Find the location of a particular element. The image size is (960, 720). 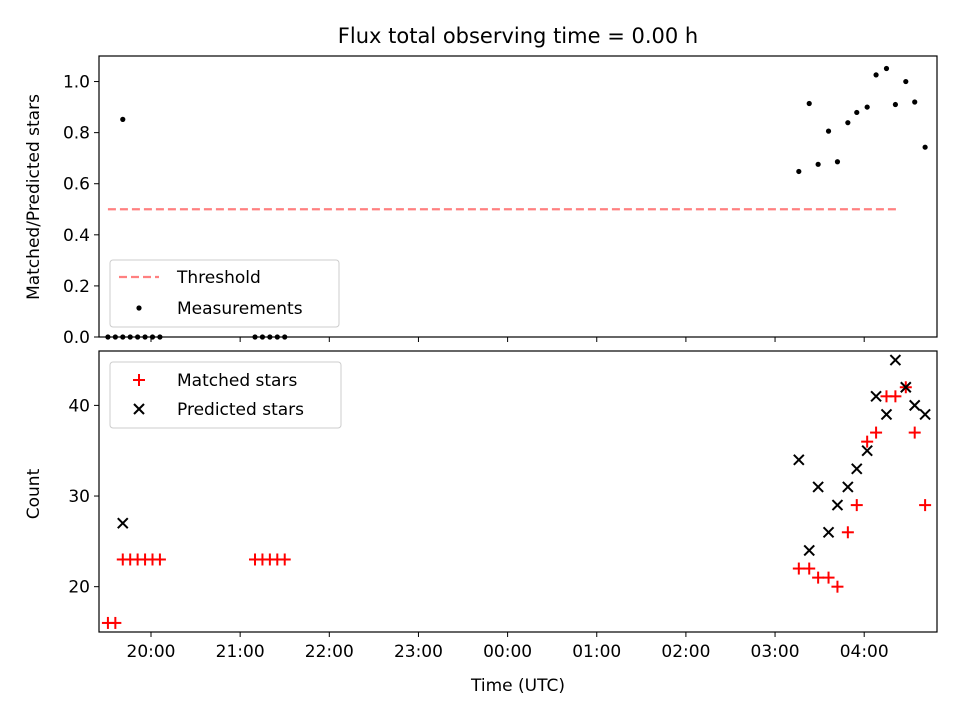

bottom-y-axis: 20 30 40 is located at coordinates (83, 497).